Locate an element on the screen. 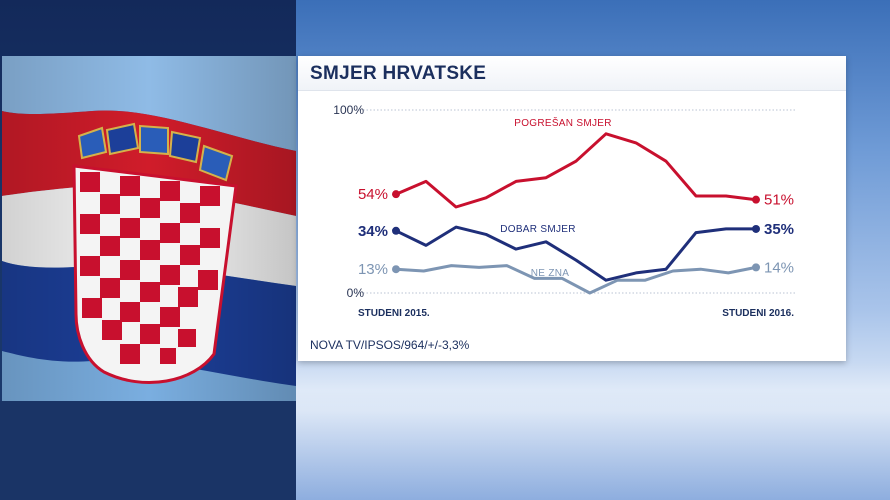 This screenshot has height=500, width=890. series-name-label: NE ZNA is located at coordinates (550, 273).